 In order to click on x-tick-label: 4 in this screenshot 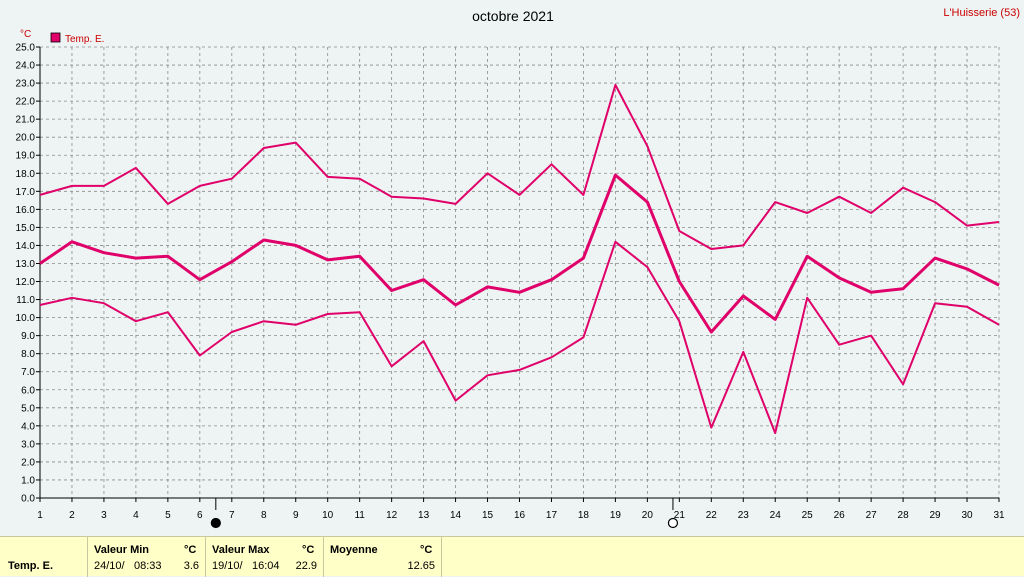, I will do `click(136, 515)`.